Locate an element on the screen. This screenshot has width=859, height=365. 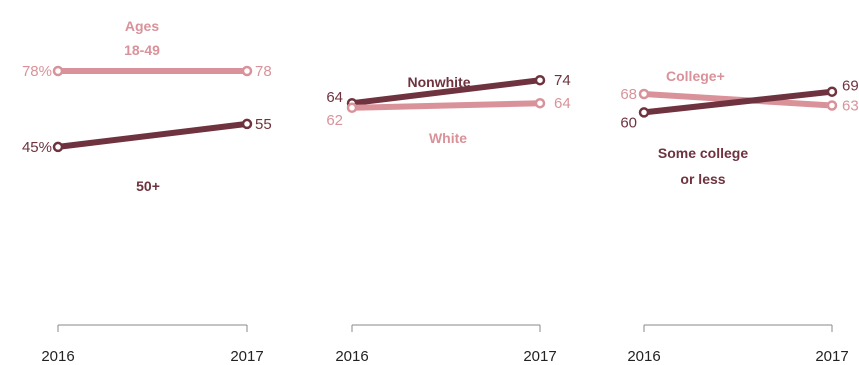
series-some-college-or-less: 60 69 Some college or less is located at coordinates (739, 132).